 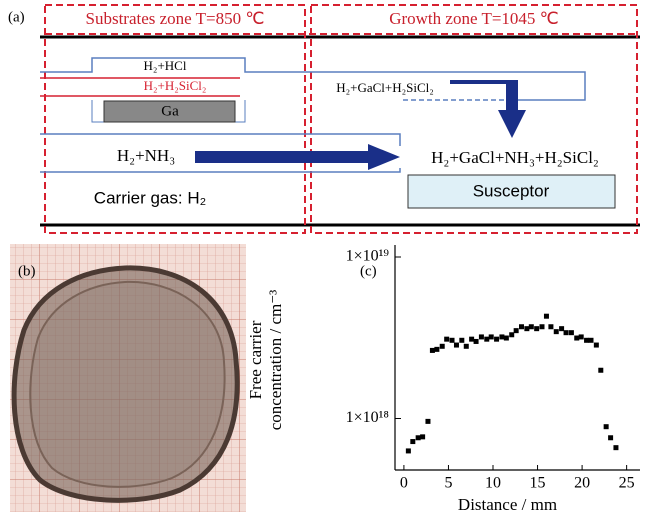 I want to click on panel-label: (a), so click(x=16, y=17).